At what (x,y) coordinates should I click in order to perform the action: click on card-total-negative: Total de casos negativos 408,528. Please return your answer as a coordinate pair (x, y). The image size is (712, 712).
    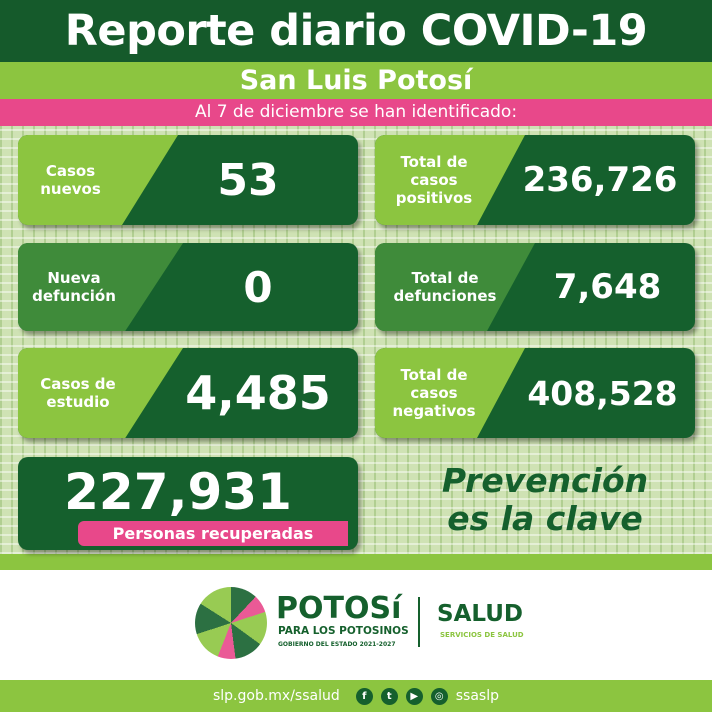
    Looking at the image, I should click on (535, 393).